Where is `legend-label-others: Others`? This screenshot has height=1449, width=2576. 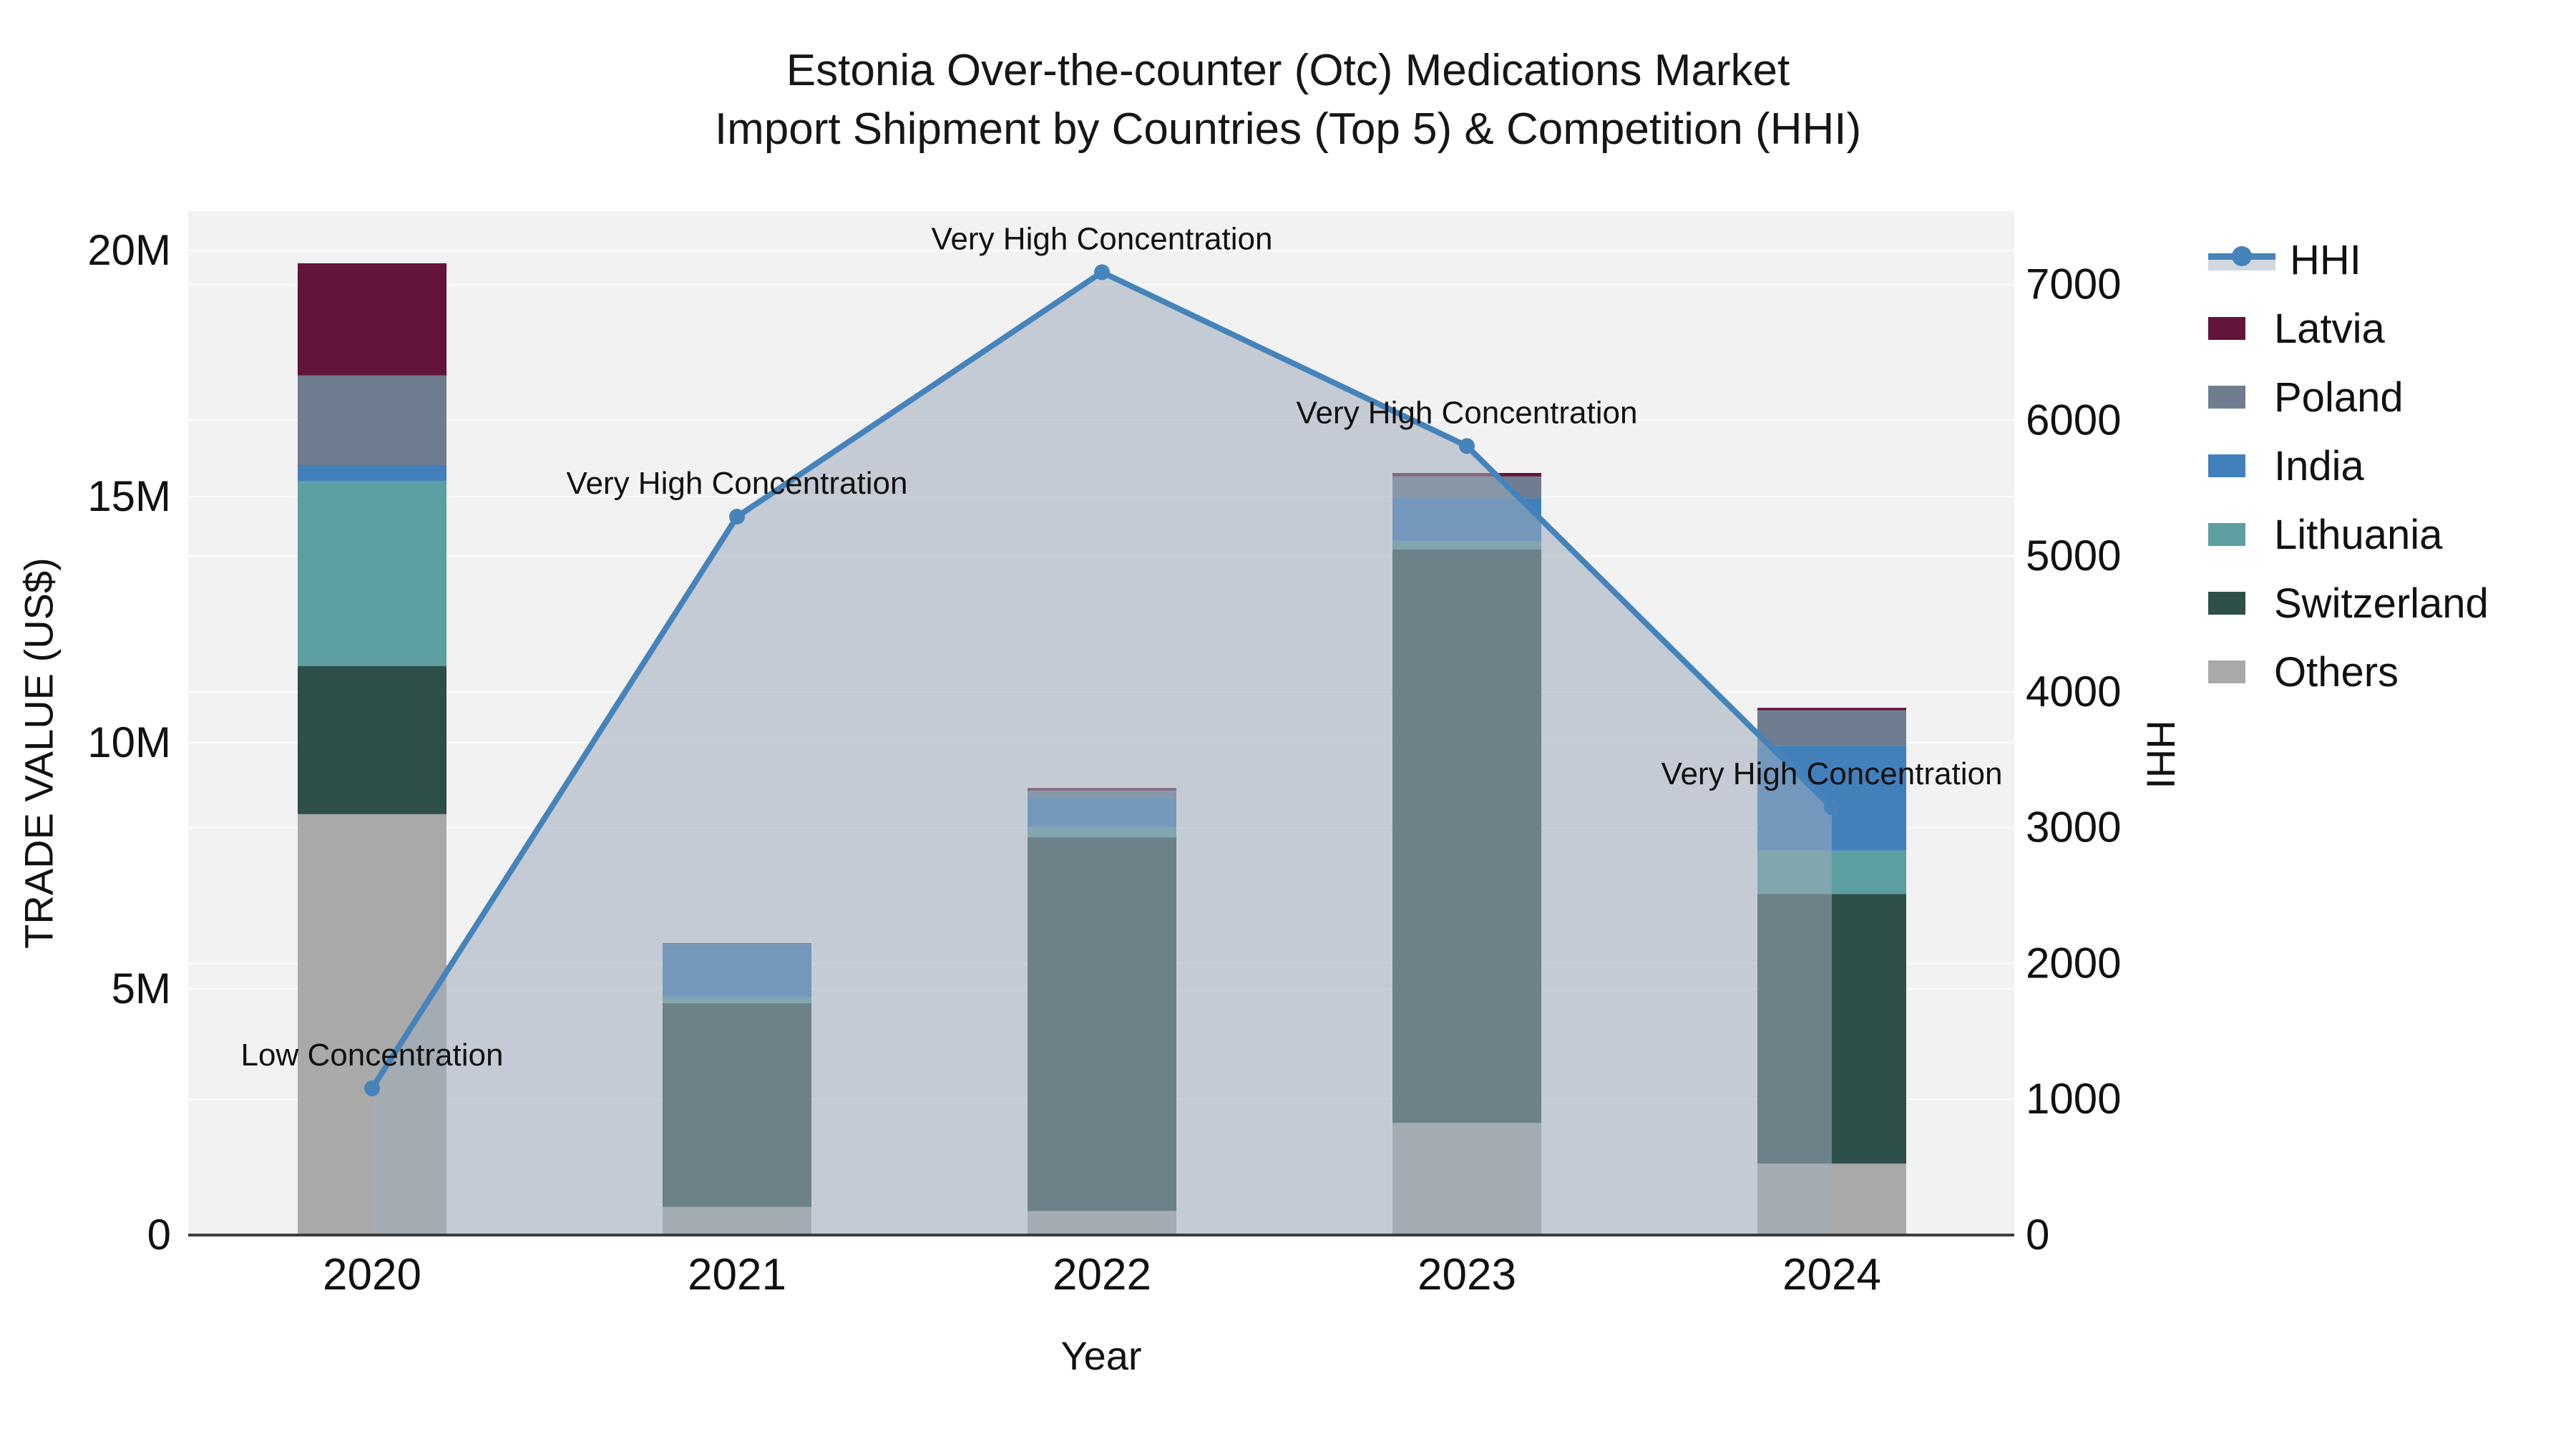
legend-label-others: Others is located at coordinates (2336, 672).